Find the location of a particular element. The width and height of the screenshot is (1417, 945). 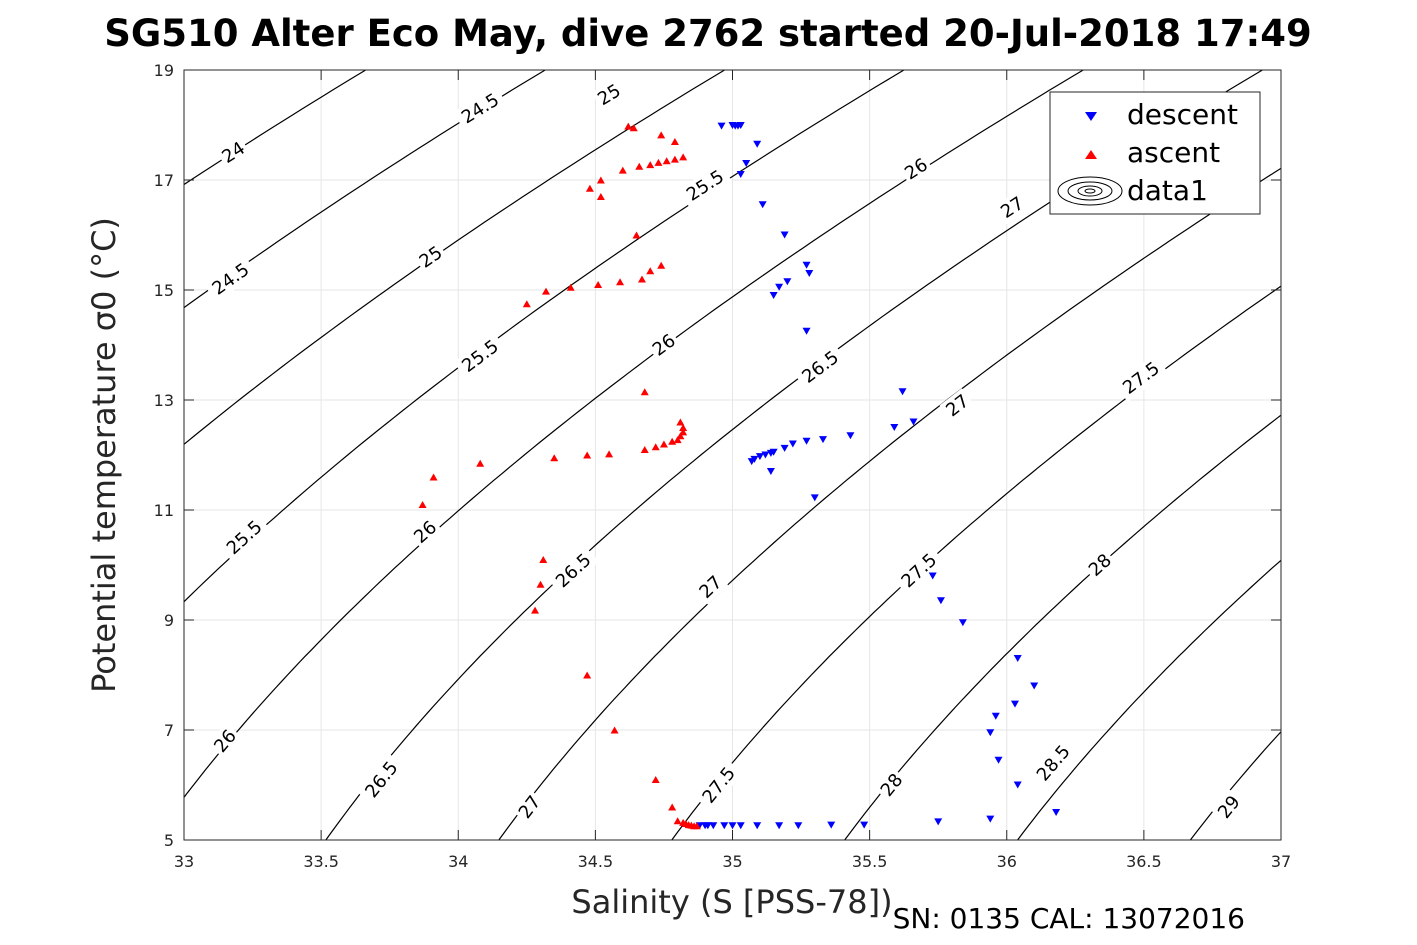

x-tick-label: 36.5 is located at coordinates (1144, 861).